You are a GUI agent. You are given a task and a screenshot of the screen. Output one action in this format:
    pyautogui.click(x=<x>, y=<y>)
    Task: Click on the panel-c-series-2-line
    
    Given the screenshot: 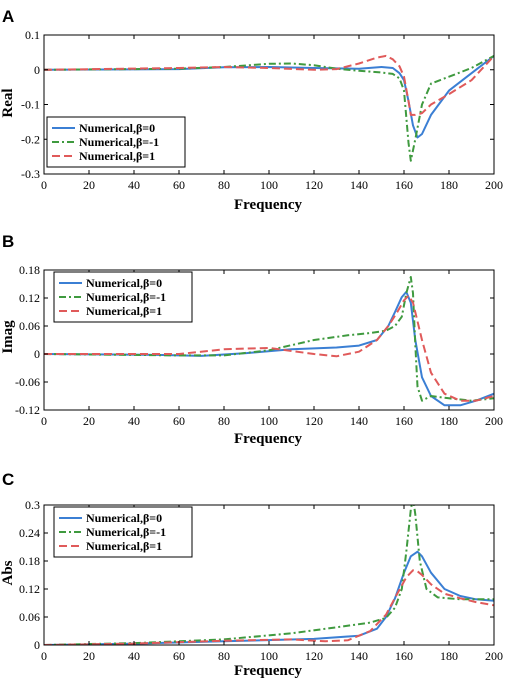 What is the action you would take?
    pyautogui.click(x=269, y=607)
    